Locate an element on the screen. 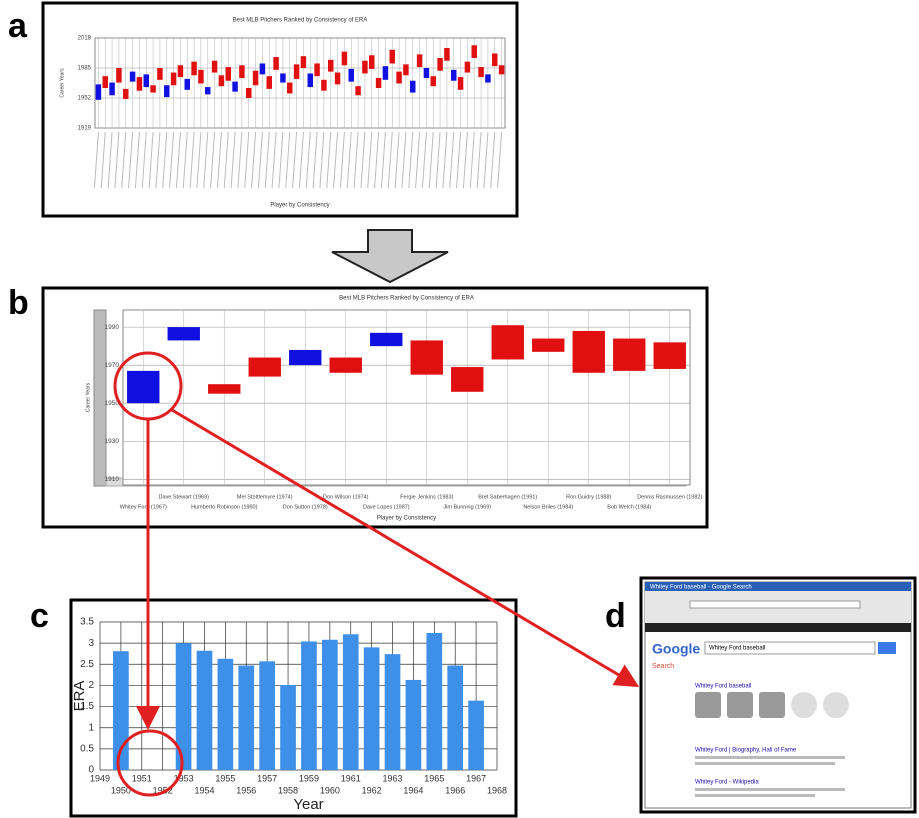 Image resolution: width=919 pixels, height=818 pixels. x-tick-label: Nelson Briles (1984) is located at coordinates (548, 507).